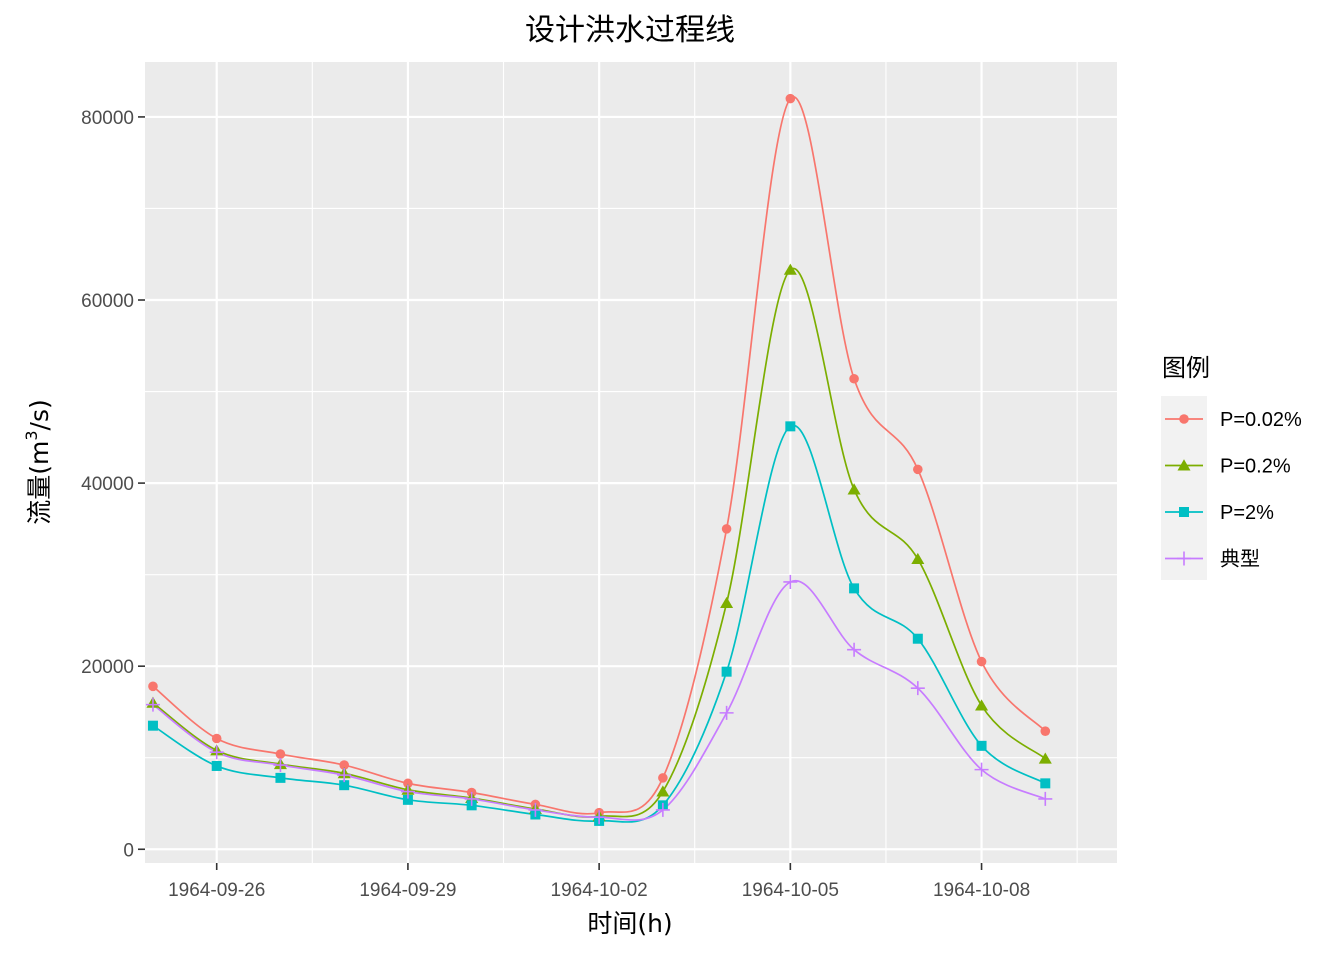 The image size is (1344, 960). I want to click on x-axis-title: 时间(h), so click(629, 923).